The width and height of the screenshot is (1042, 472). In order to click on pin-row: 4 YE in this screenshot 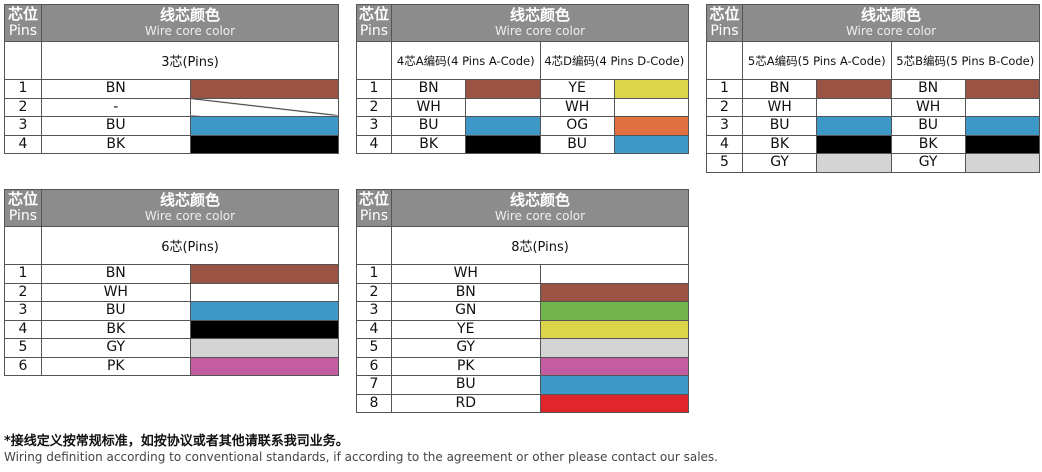, I will do `click(523, 329)`.